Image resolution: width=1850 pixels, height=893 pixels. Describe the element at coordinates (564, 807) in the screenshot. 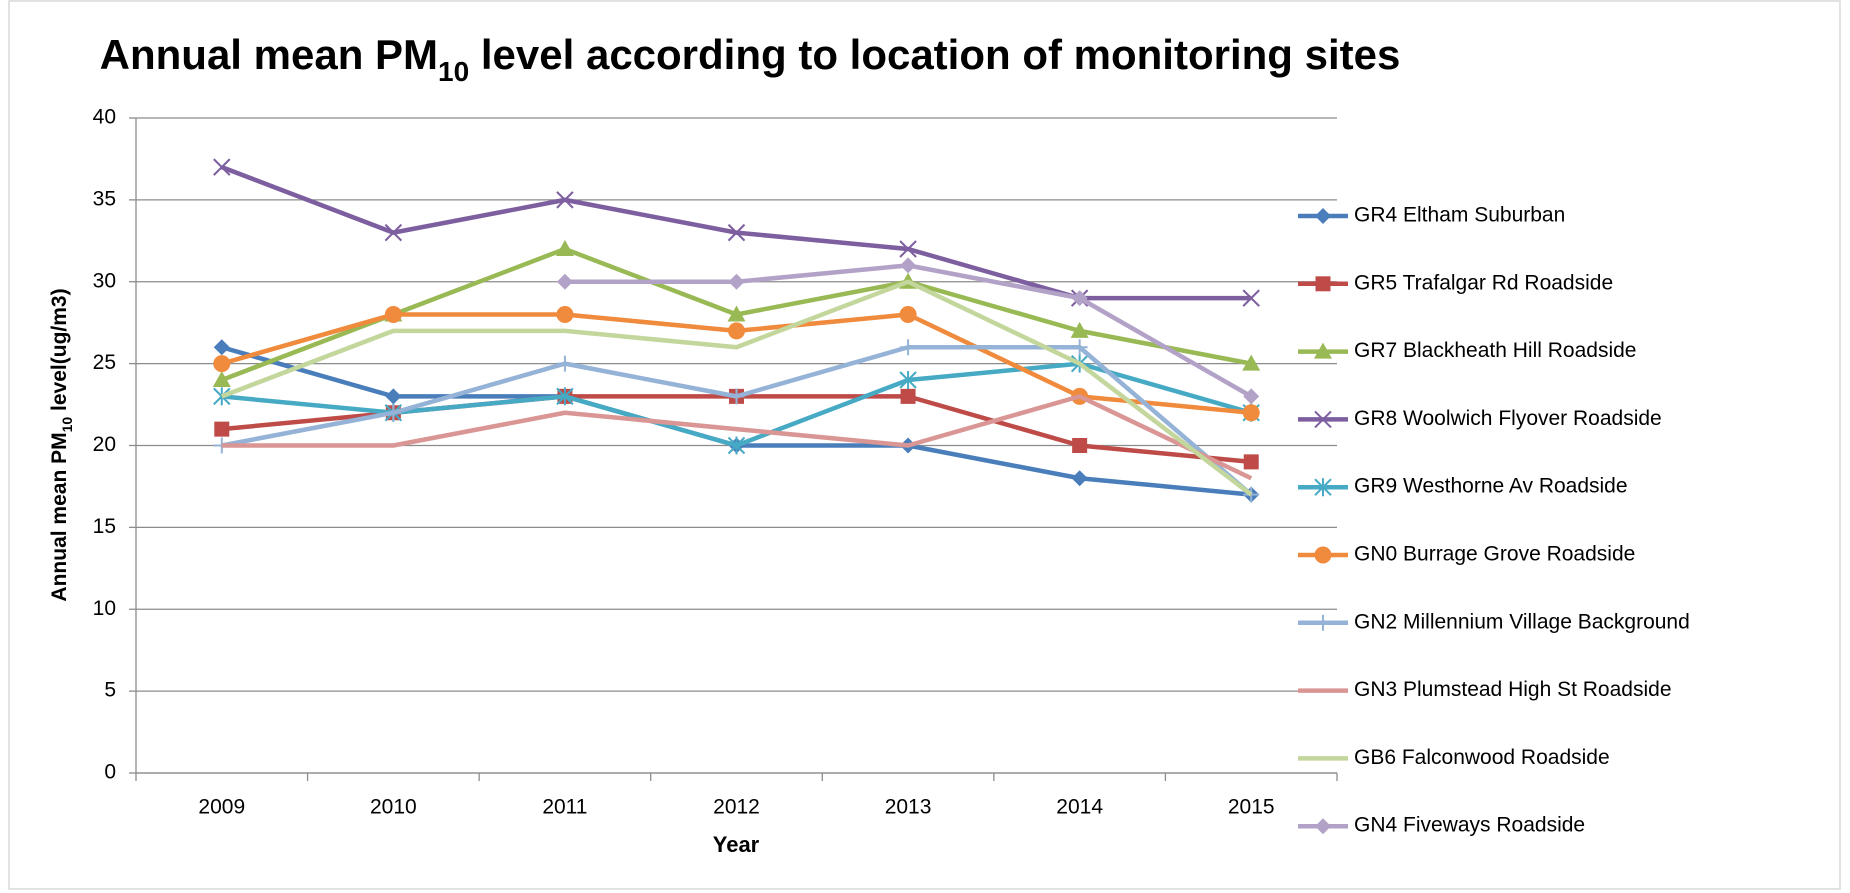

I see `x-tick-label: 2011` at that location.